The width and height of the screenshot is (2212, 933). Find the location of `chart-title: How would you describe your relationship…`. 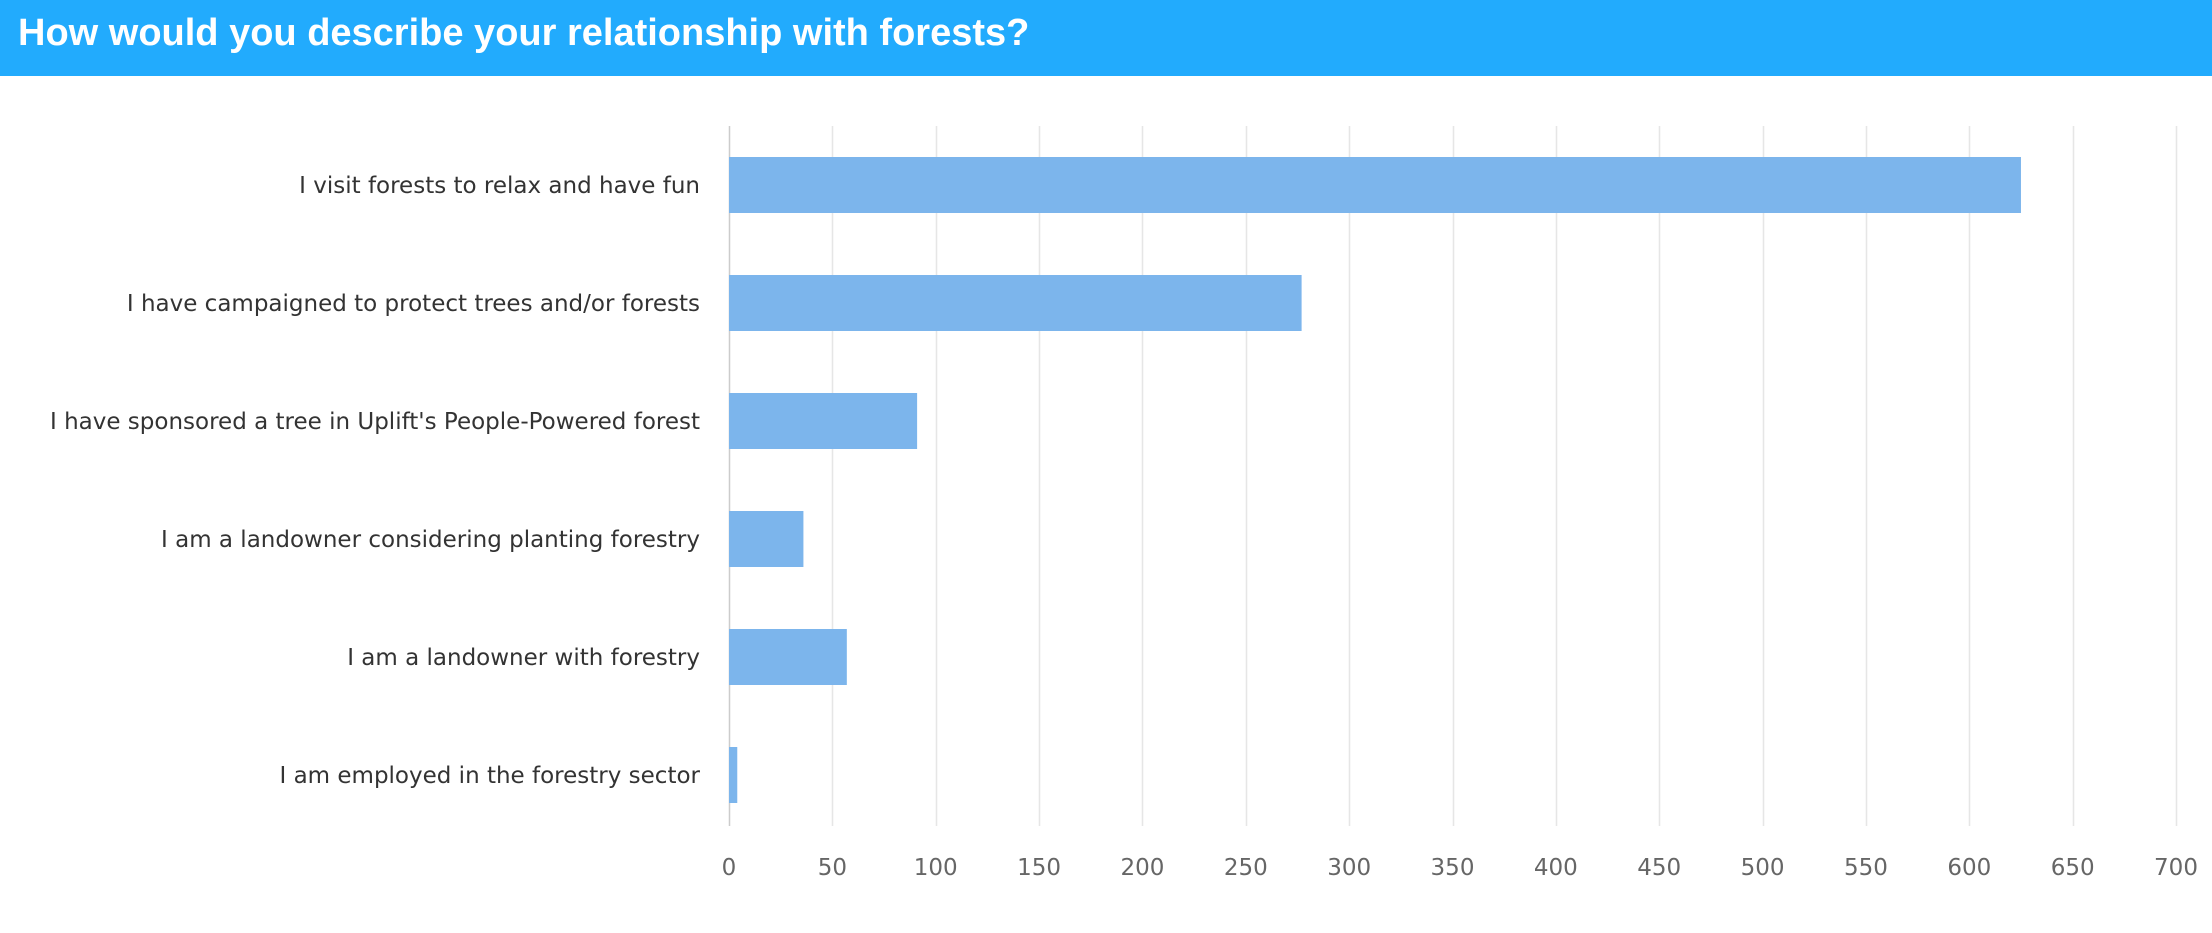

chart-title: How would you describe your relationship… is located at coordinates (524, 33).